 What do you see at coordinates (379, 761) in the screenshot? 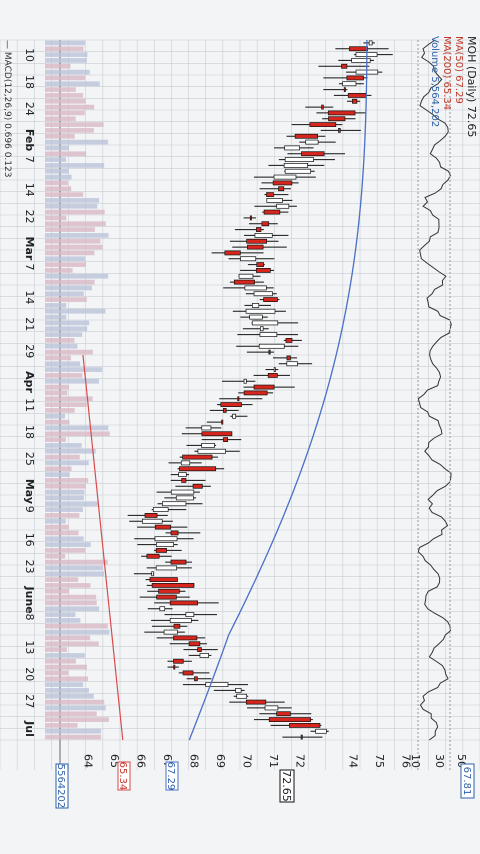
I see `price-tick-label: 75` at bounding box center [379, 761].